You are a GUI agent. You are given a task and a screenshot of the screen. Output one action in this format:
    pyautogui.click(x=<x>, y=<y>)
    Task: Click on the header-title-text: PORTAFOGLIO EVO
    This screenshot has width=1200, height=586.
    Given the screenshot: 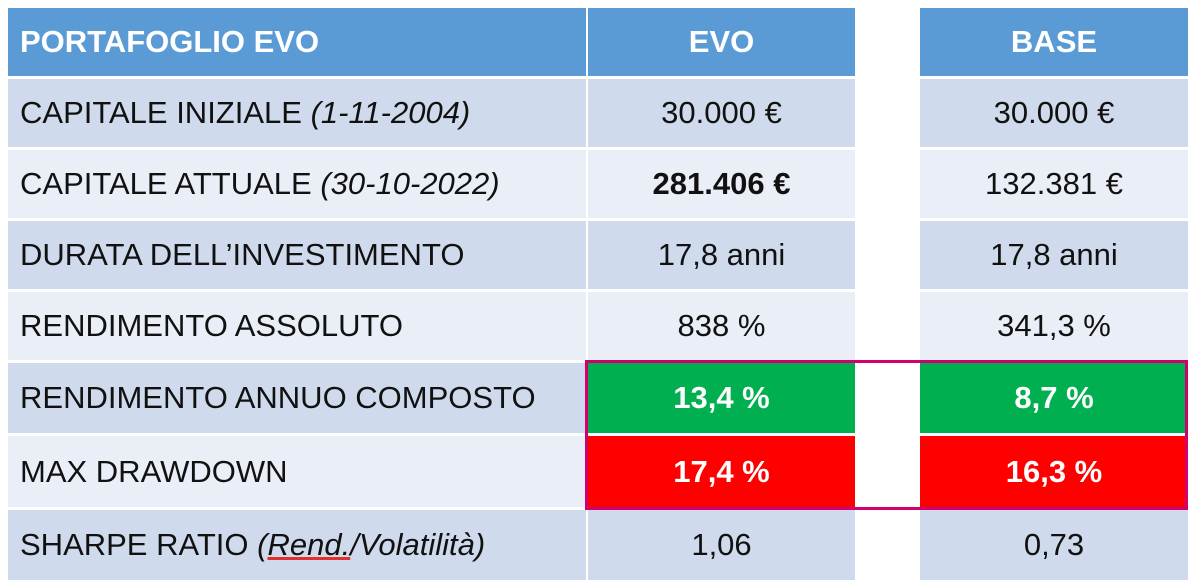 What is the action you would take?
    pyautogui.click(x=170, y=41)
    